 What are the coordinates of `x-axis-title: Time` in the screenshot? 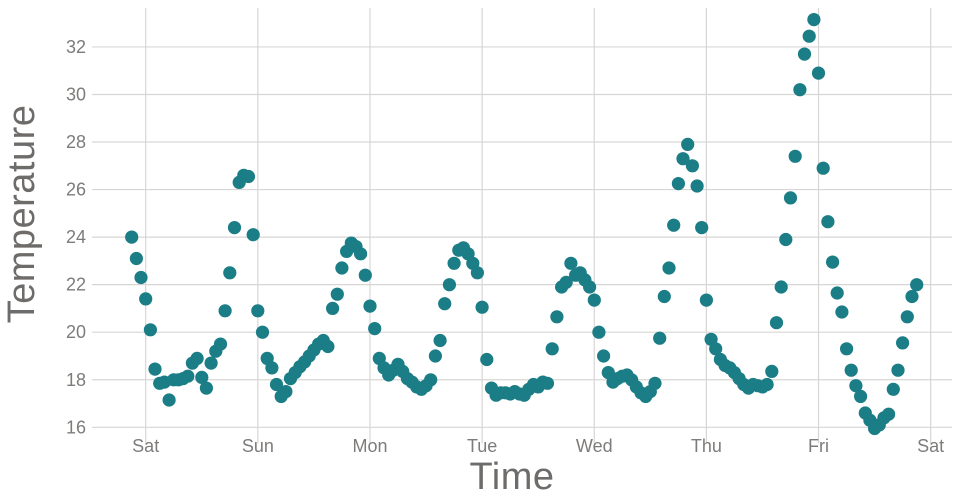 It's located at (511, 477).